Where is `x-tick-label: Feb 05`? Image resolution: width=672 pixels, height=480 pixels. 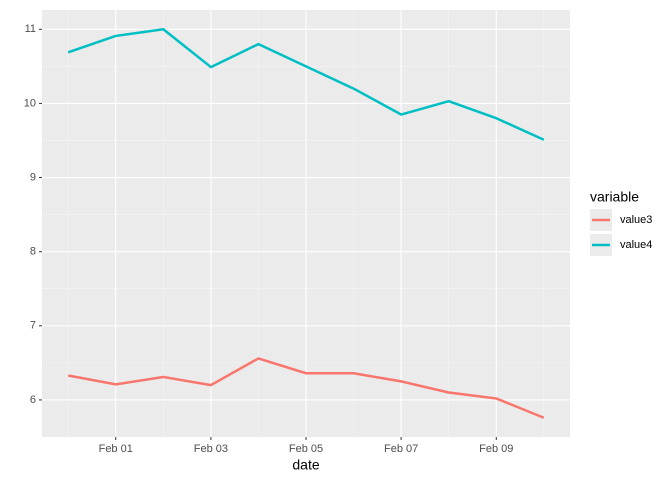 x-tick-label: Feb 05 is located at coordinates (306, 449).